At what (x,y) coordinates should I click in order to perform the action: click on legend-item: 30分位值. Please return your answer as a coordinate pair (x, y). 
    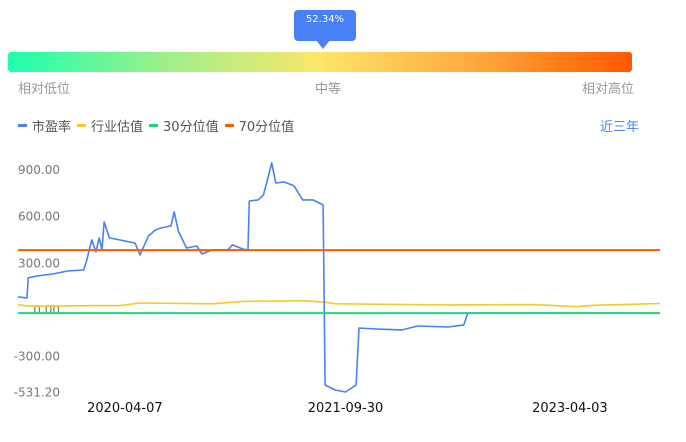
    Looking at the image, I should click on (184, 125).